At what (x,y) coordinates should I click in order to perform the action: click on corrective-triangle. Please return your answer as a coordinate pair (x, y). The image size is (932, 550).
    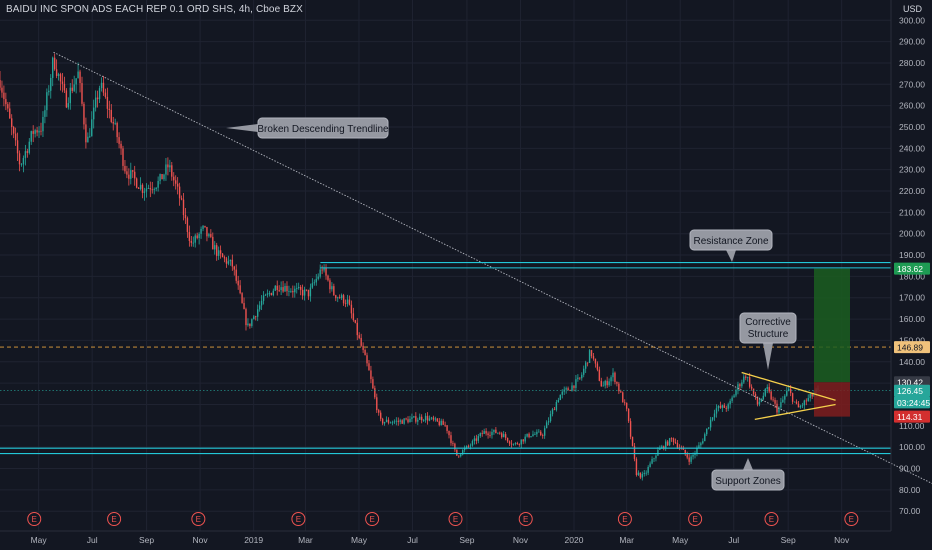
    Looking at the image, I should click on (788, 396).